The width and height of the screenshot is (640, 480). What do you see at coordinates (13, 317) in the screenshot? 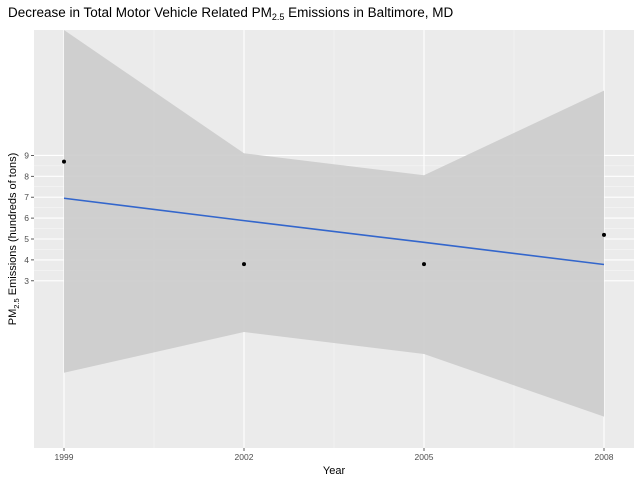
I see `y-axis-title-main: PM` at bounding box center [13, 317].